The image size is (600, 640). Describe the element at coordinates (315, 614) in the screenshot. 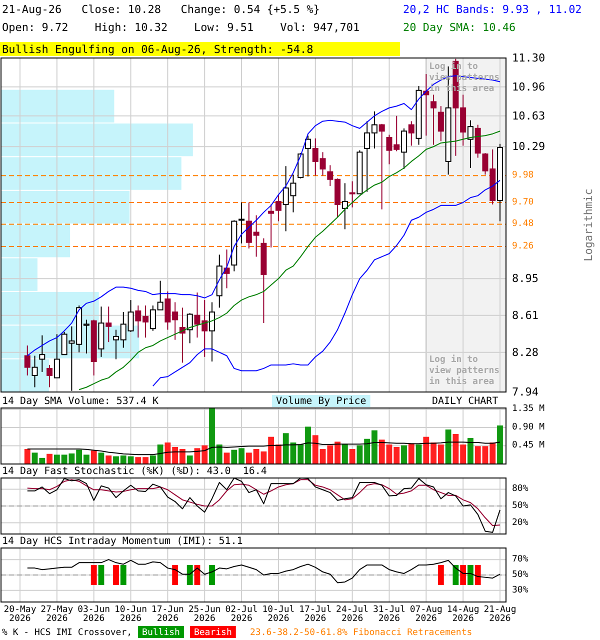

I see `x-tick-label: 17-Jul 2026` at that location.